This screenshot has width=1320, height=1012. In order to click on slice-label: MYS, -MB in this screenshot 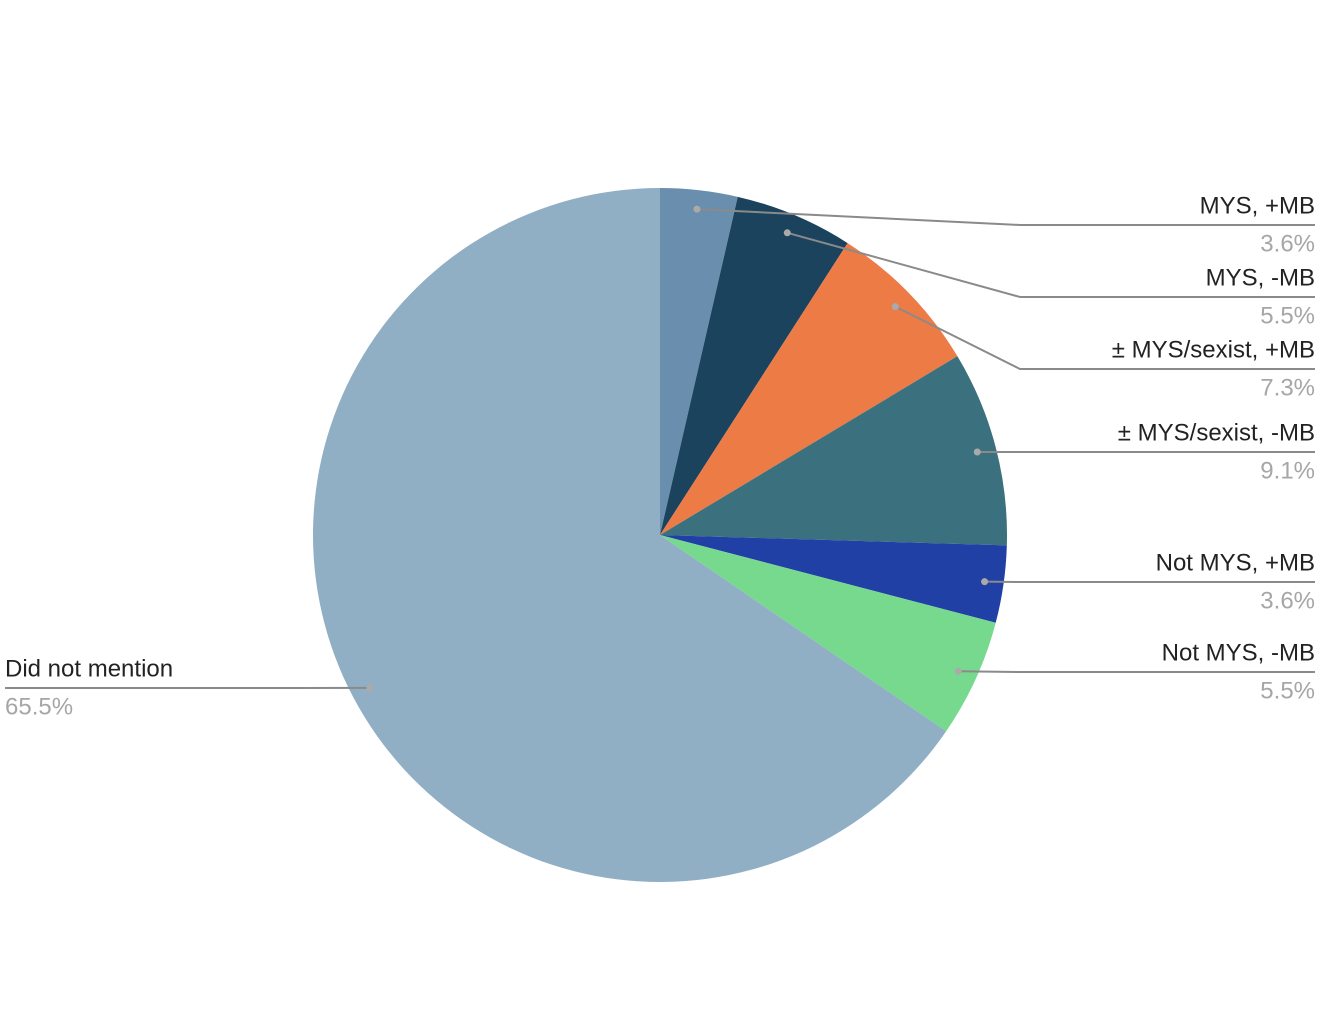, I will do `click(1260, 277)`.